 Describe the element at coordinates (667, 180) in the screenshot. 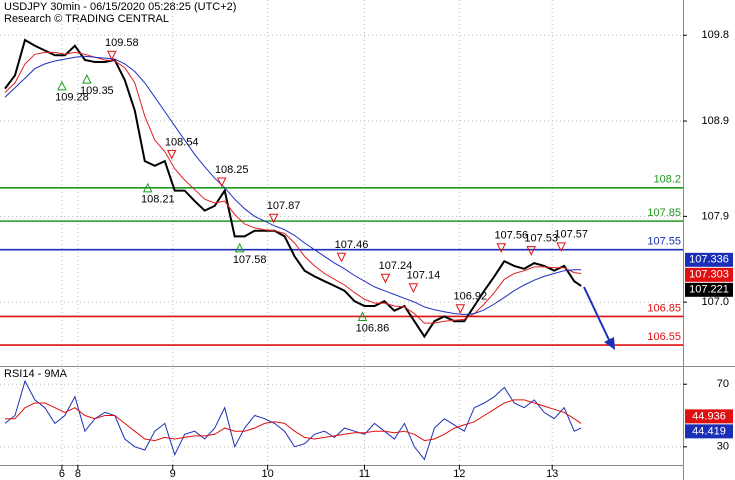

I see `level-label: 108.2` at that location.